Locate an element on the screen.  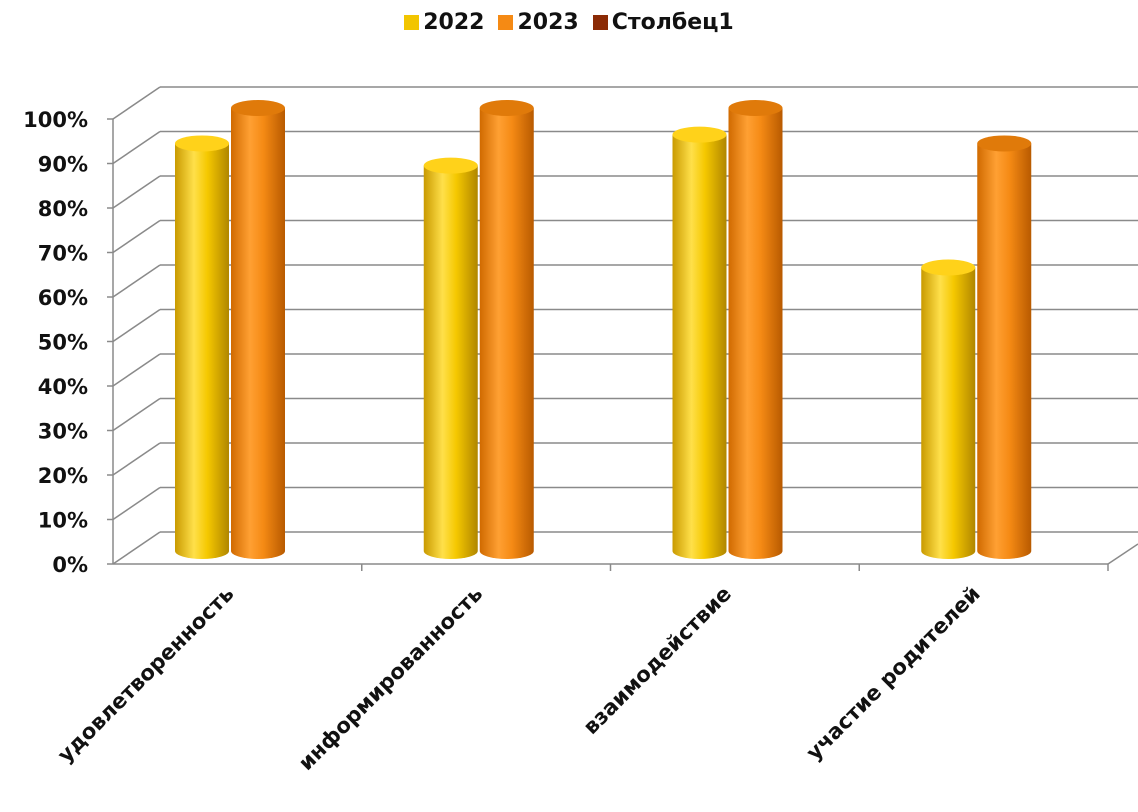
y-tick-label: 40% is located at coordinates (63, 387).